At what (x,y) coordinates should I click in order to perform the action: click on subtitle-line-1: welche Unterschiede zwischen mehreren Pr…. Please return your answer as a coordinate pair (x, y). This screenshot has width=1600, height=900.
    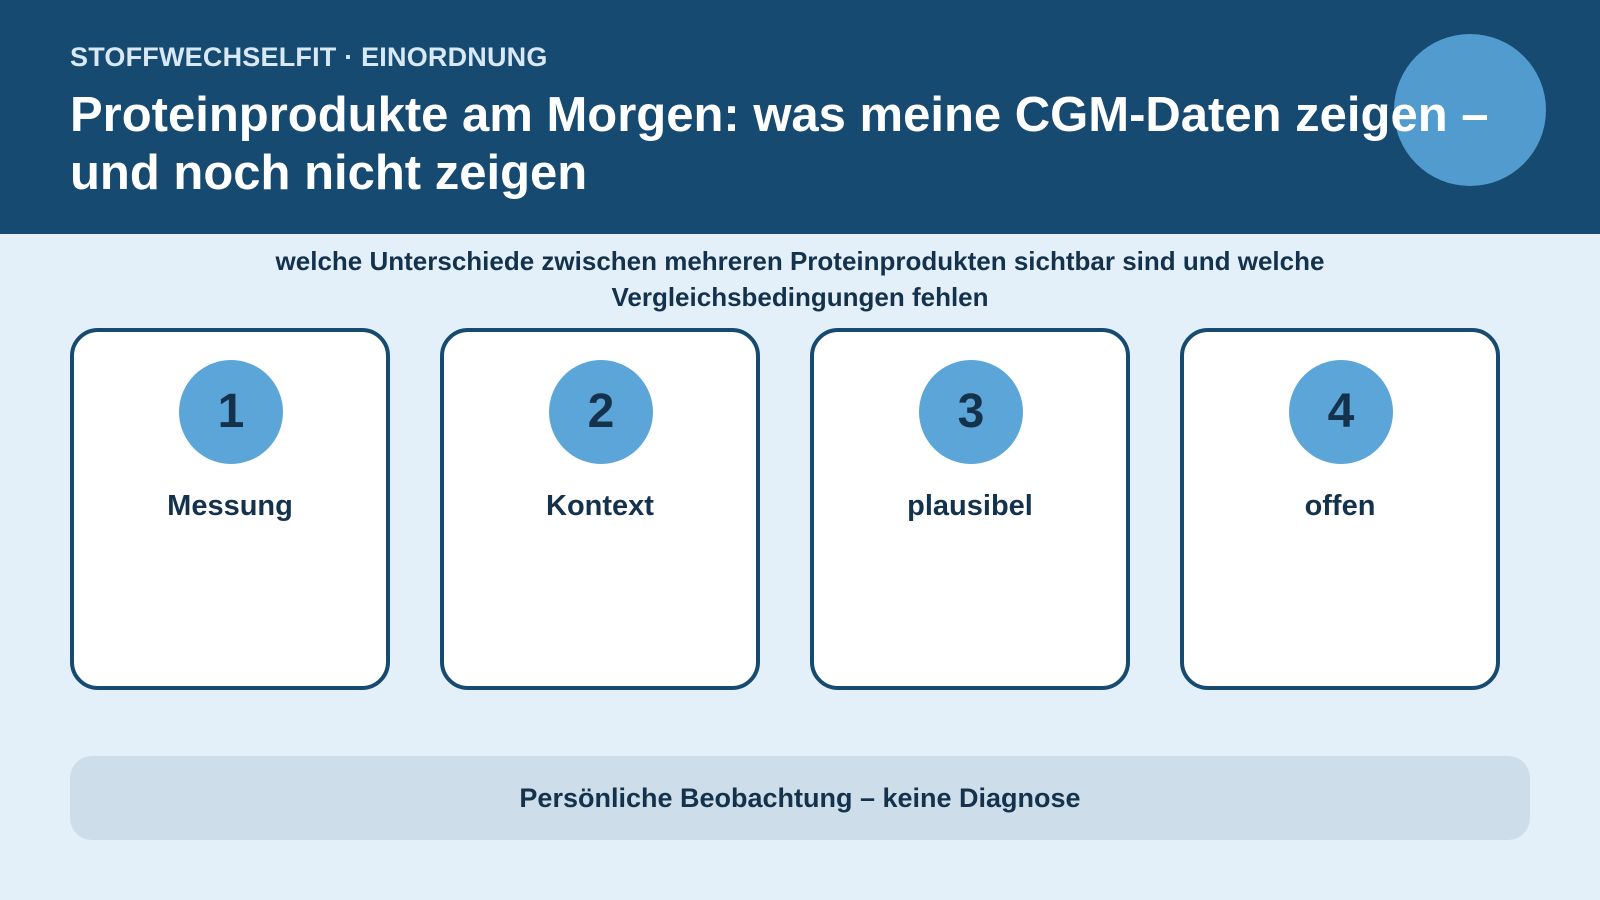
    Looking at the image, I should click on (800, 261).